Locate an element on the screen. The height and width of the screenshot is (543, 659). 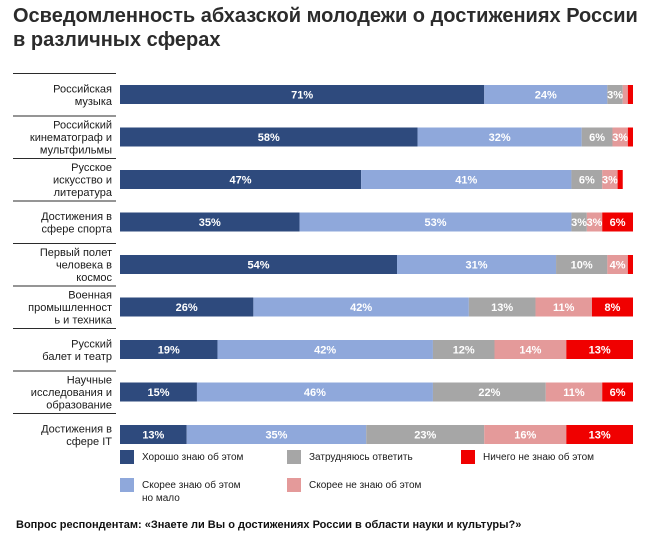
data-label: 71% is located at coordinates (302, 96).